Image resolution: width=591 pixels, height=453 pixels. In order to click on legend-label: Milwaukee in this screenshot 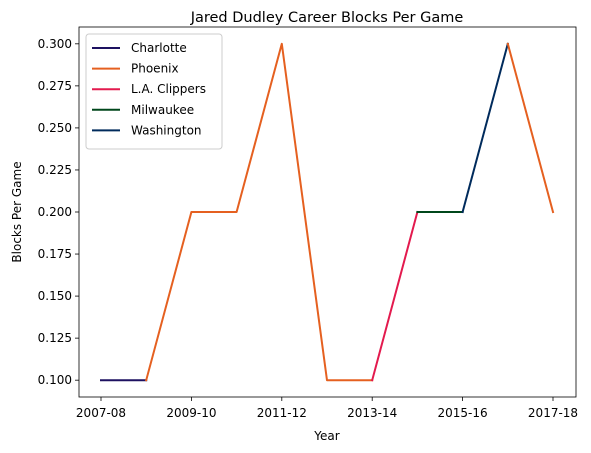, I will do `click(162, 110)`.